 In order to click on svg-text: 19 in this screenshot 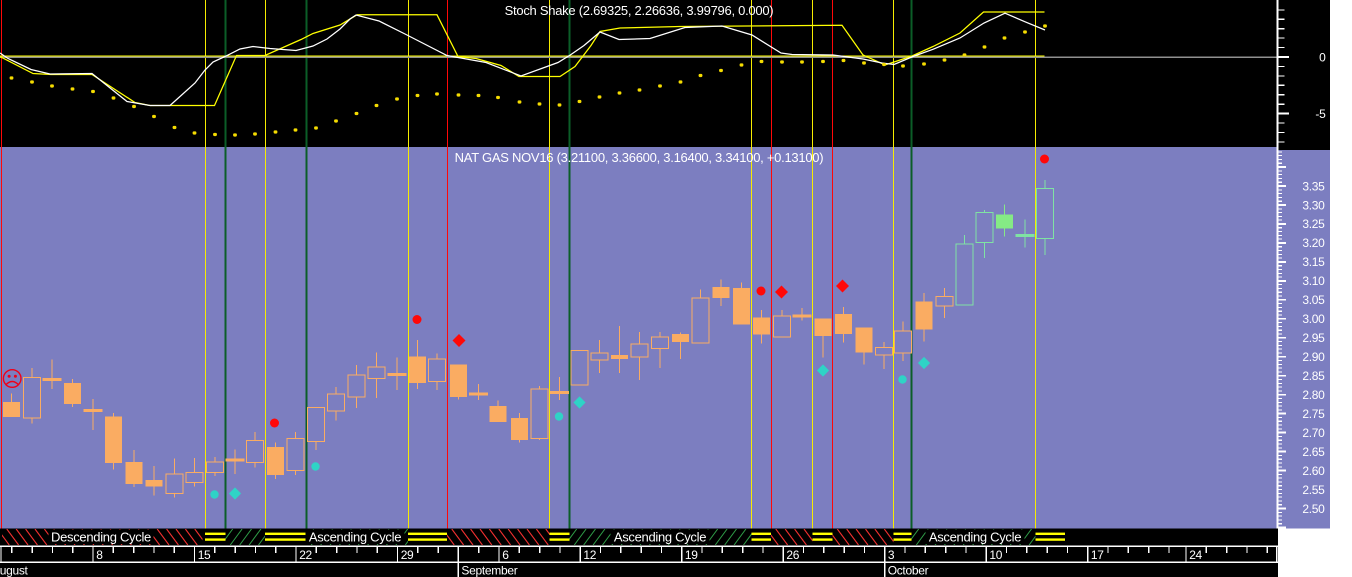, I will do `click(691, 555)`.